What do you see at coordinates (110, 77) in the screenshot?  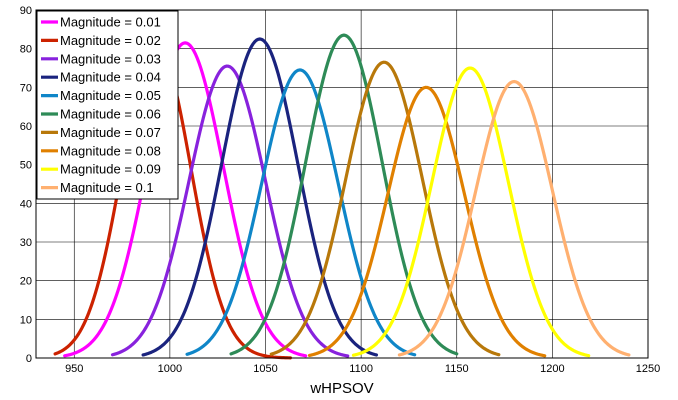 I see `legend-entry: Magnitude = 0.04` at bounding box center [110, 77].